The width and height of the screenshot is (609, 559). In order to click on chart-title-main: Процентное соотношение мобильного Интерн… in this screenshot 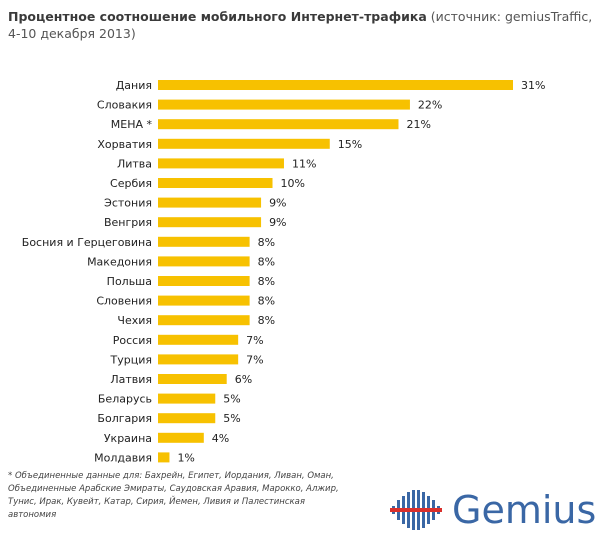, I will do `click(217, 16)`.